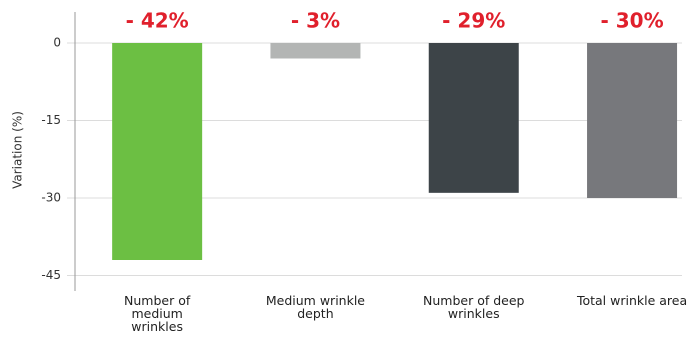 Image resolution: width=687 pixels, height=338 pixels. Describe the element at coordinates (51, 198) in the screenshot. I see `y-tick-label: -30` at that location.